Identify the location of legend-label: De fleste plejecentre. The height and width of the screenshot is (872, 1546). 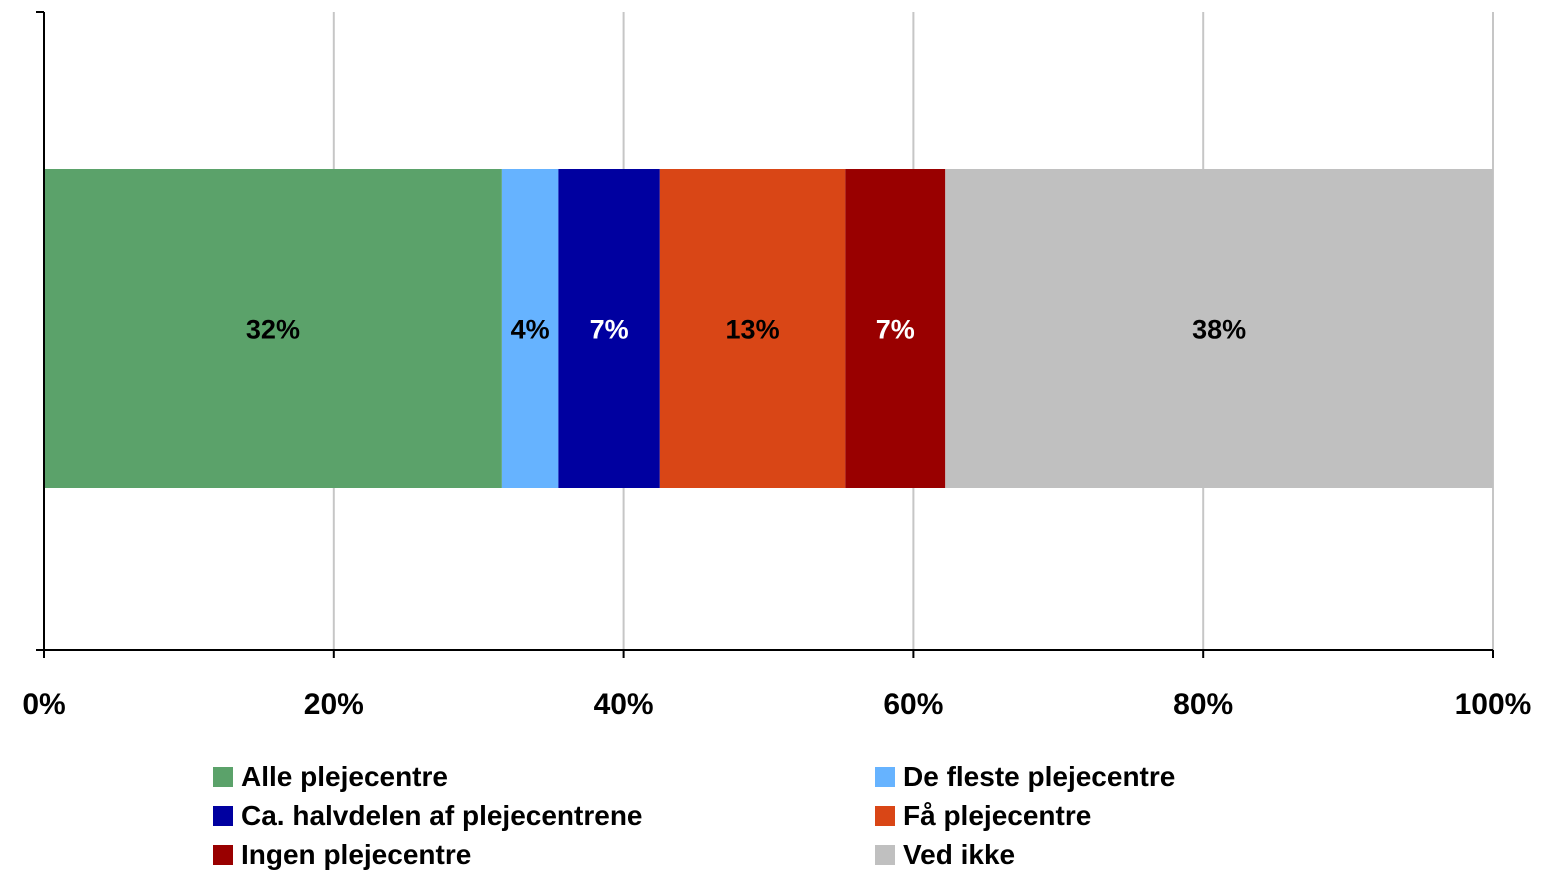
(1039, 776).